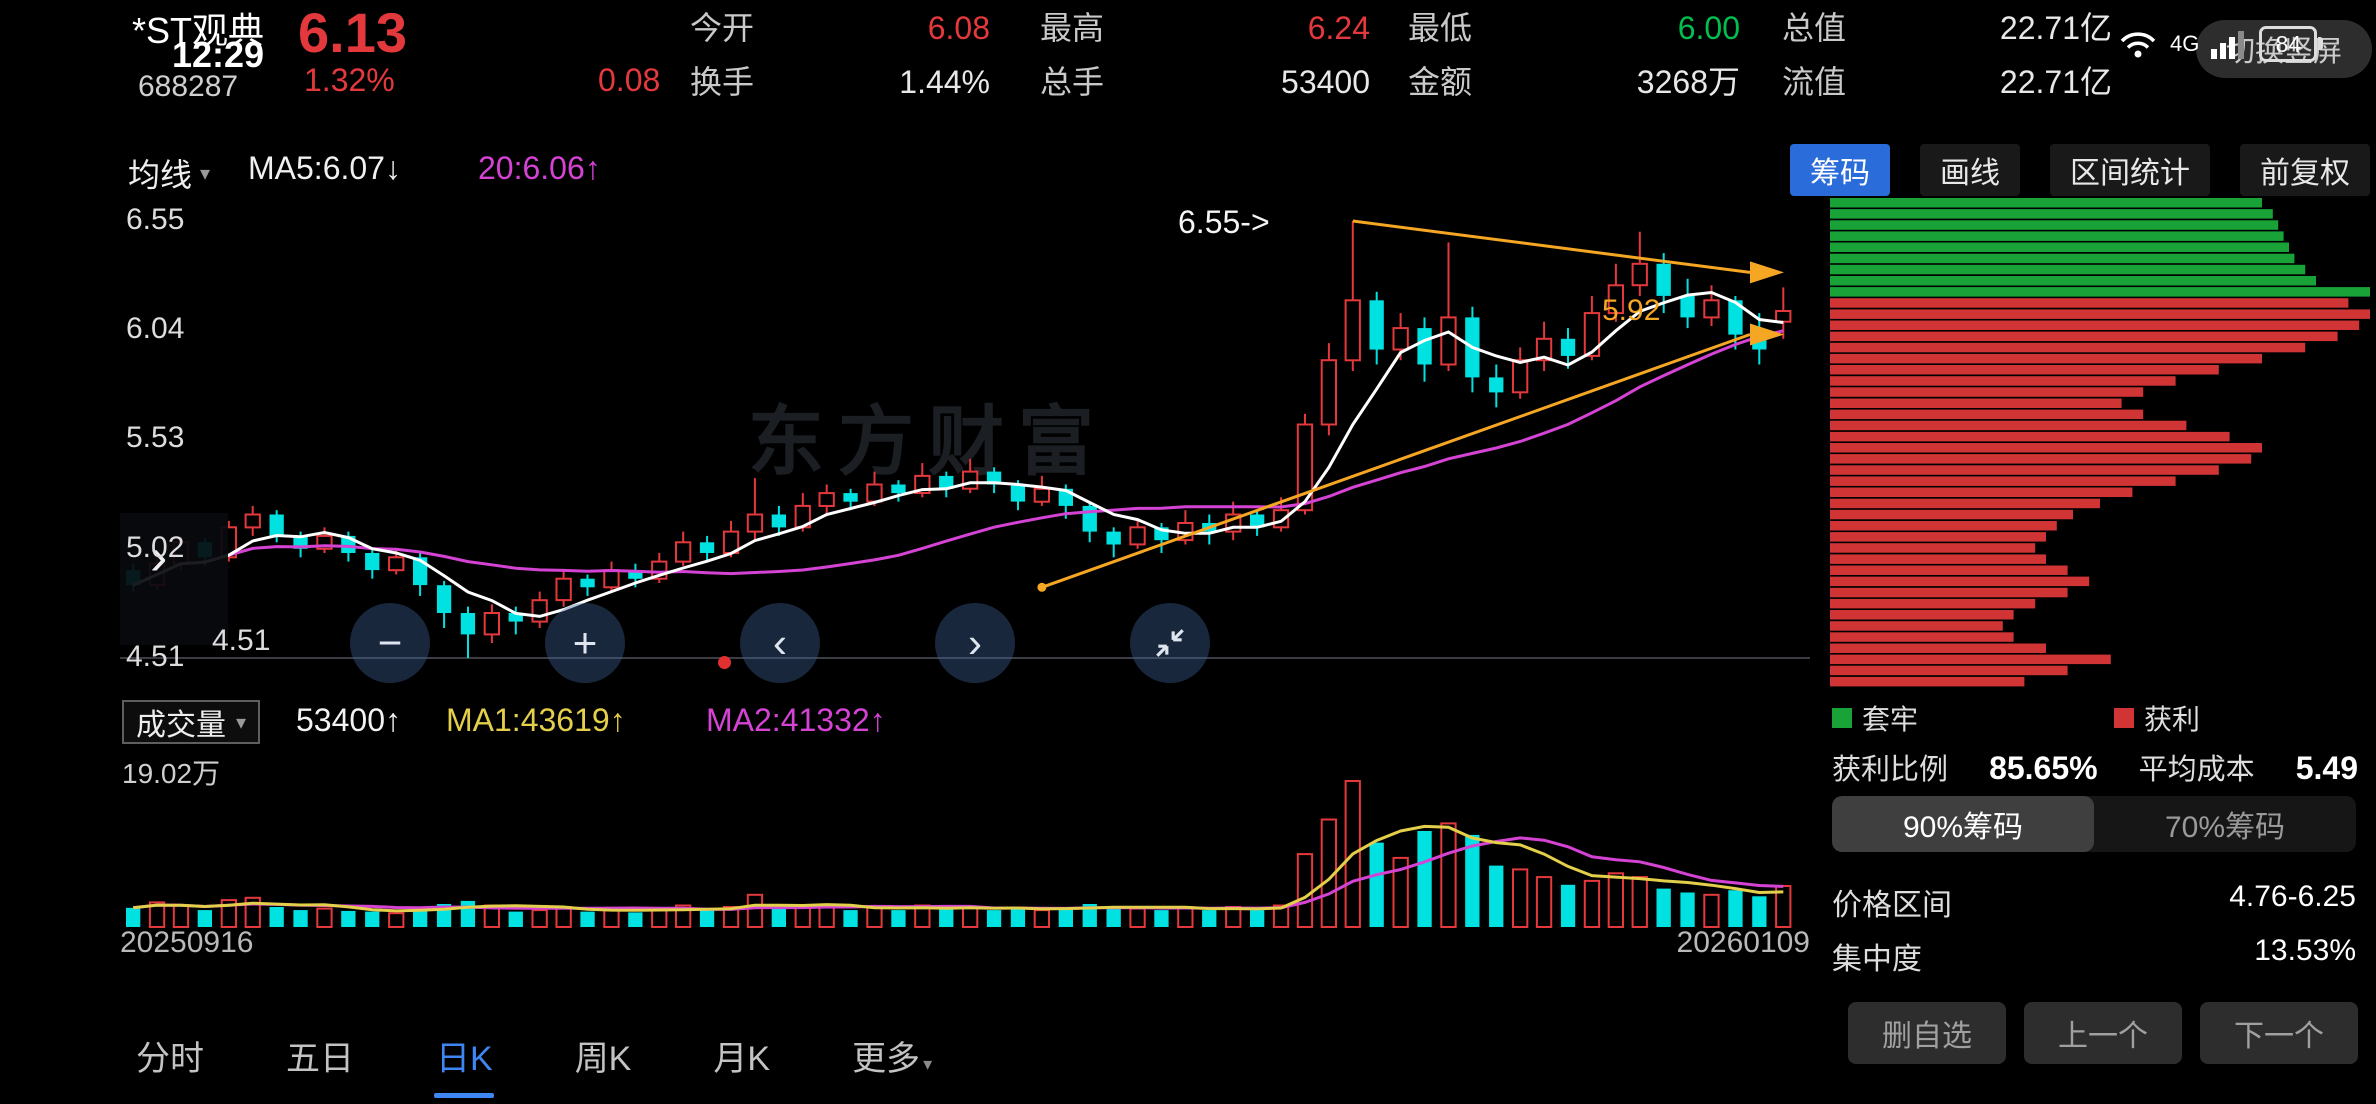 This screenshot has width=2376, height=1104. Describe the element at coordinates (2228, 45) in the screenshot. I see `signal-bars-icon` at that location.